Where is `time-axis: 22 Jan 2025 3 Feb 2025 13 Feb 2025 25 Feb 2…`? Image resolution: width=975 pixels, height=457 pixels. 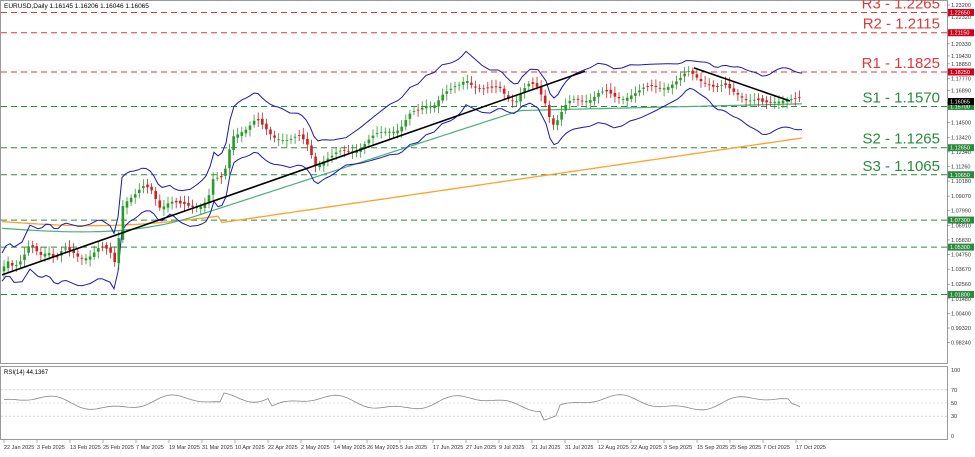
time-axis: 22 Jan 2025 3 Feb 2025 13 Feb 2025 25 Feb 2… is located at coordinates (414, 445).